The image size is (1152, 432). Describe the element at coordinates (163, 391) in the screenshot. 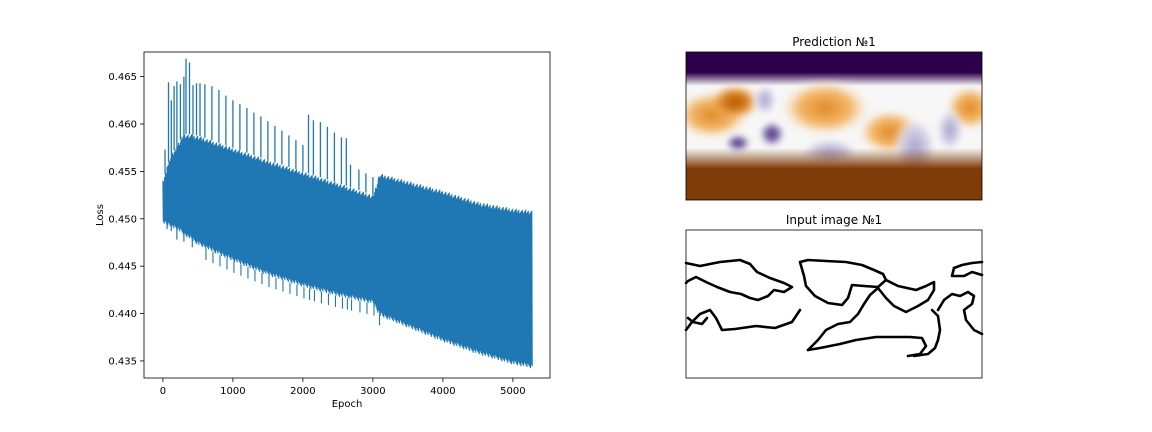

I see `x-tick-label: 0` at that location.